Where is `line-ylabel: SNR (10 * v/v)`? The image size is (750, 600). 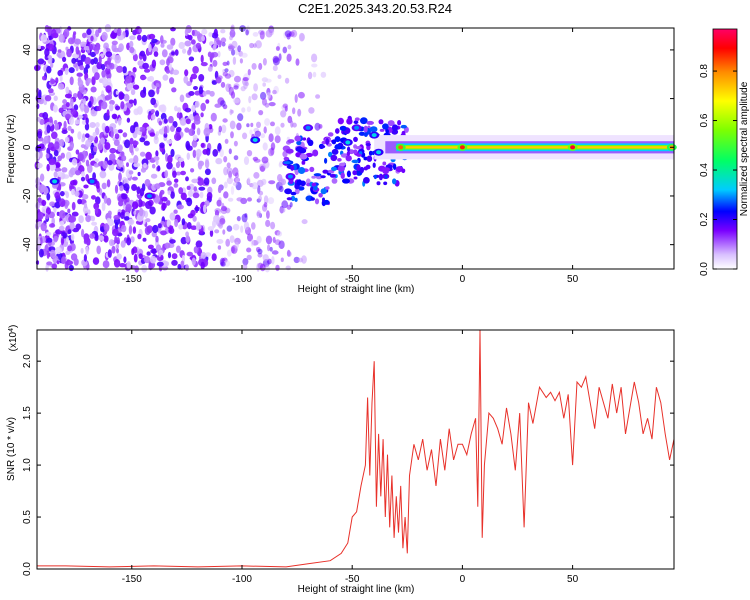
line-ylabel: SNR (10 * v/v) is located at coordinates (11, 449).